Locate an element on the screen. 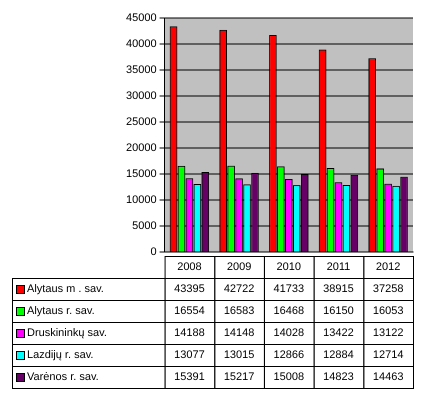  data-label: 15391 is located at coordinates (189, 377).